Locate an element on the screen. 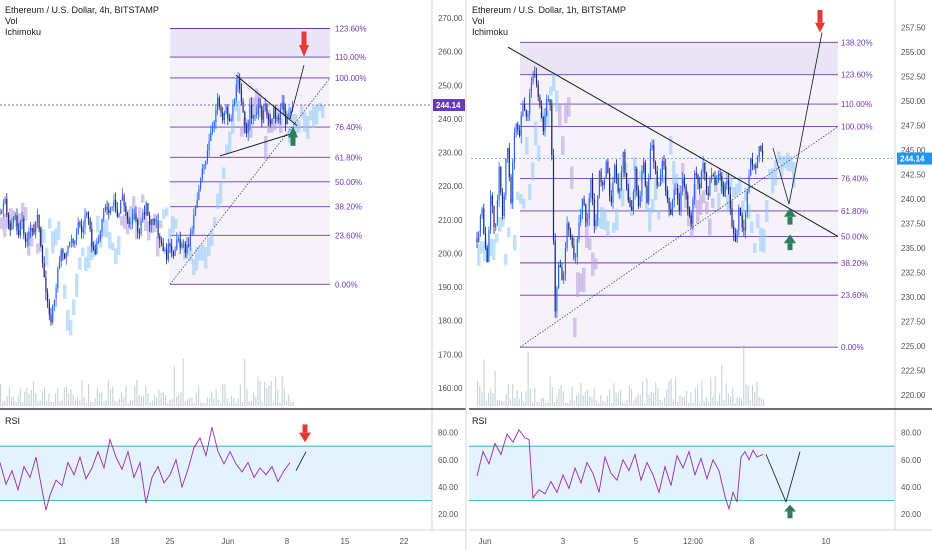 The image size is (932, 550). trend-line-upper is located at coordinates (266, 100).